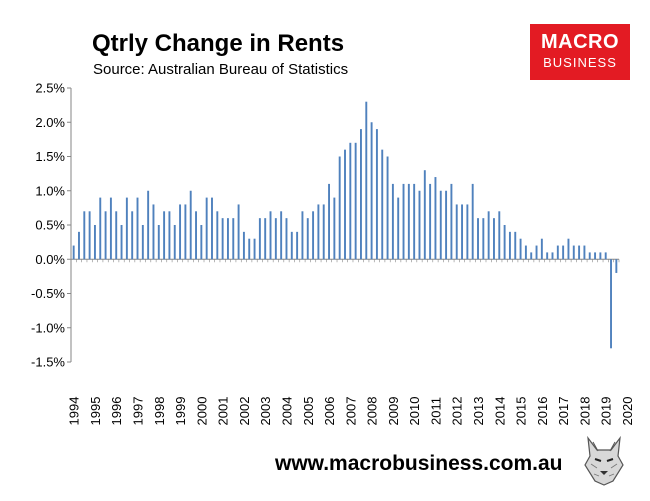 The image size is (650, 501). I want to click on x-tick-label: 2002, so click(244, 411).